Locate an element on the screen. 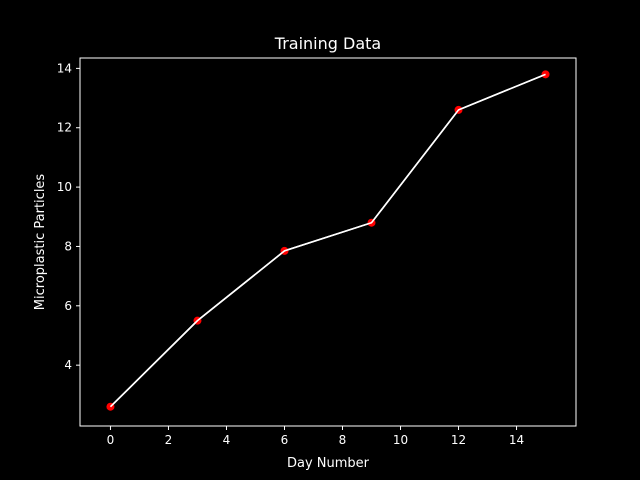  y-axis-label: Microplastic Particles is located at coordinates (40, 242).